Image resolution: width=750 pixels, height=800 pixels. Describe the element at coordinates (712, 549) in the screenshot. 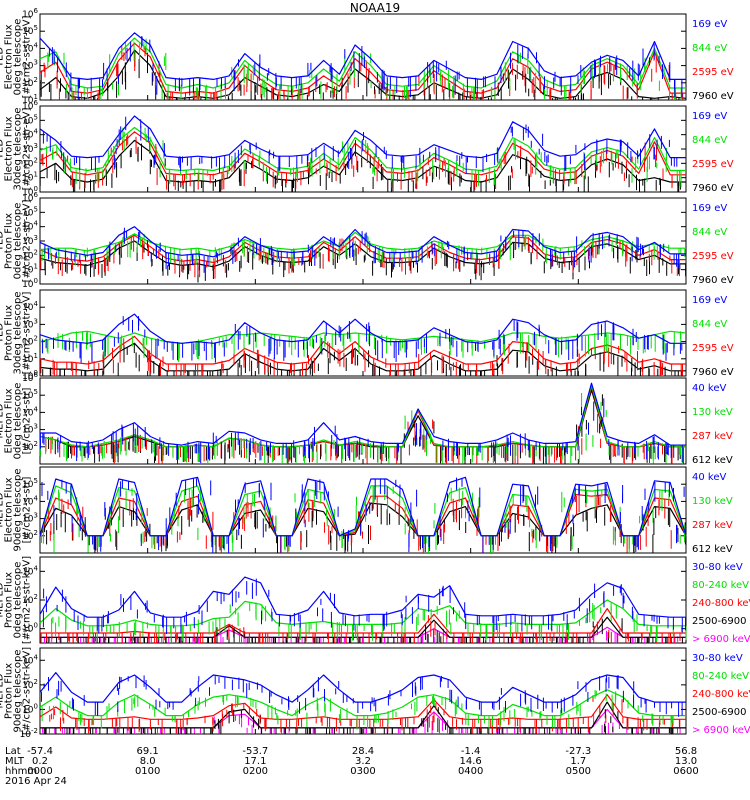

I see `legend-entry: 612 keV` at that location.